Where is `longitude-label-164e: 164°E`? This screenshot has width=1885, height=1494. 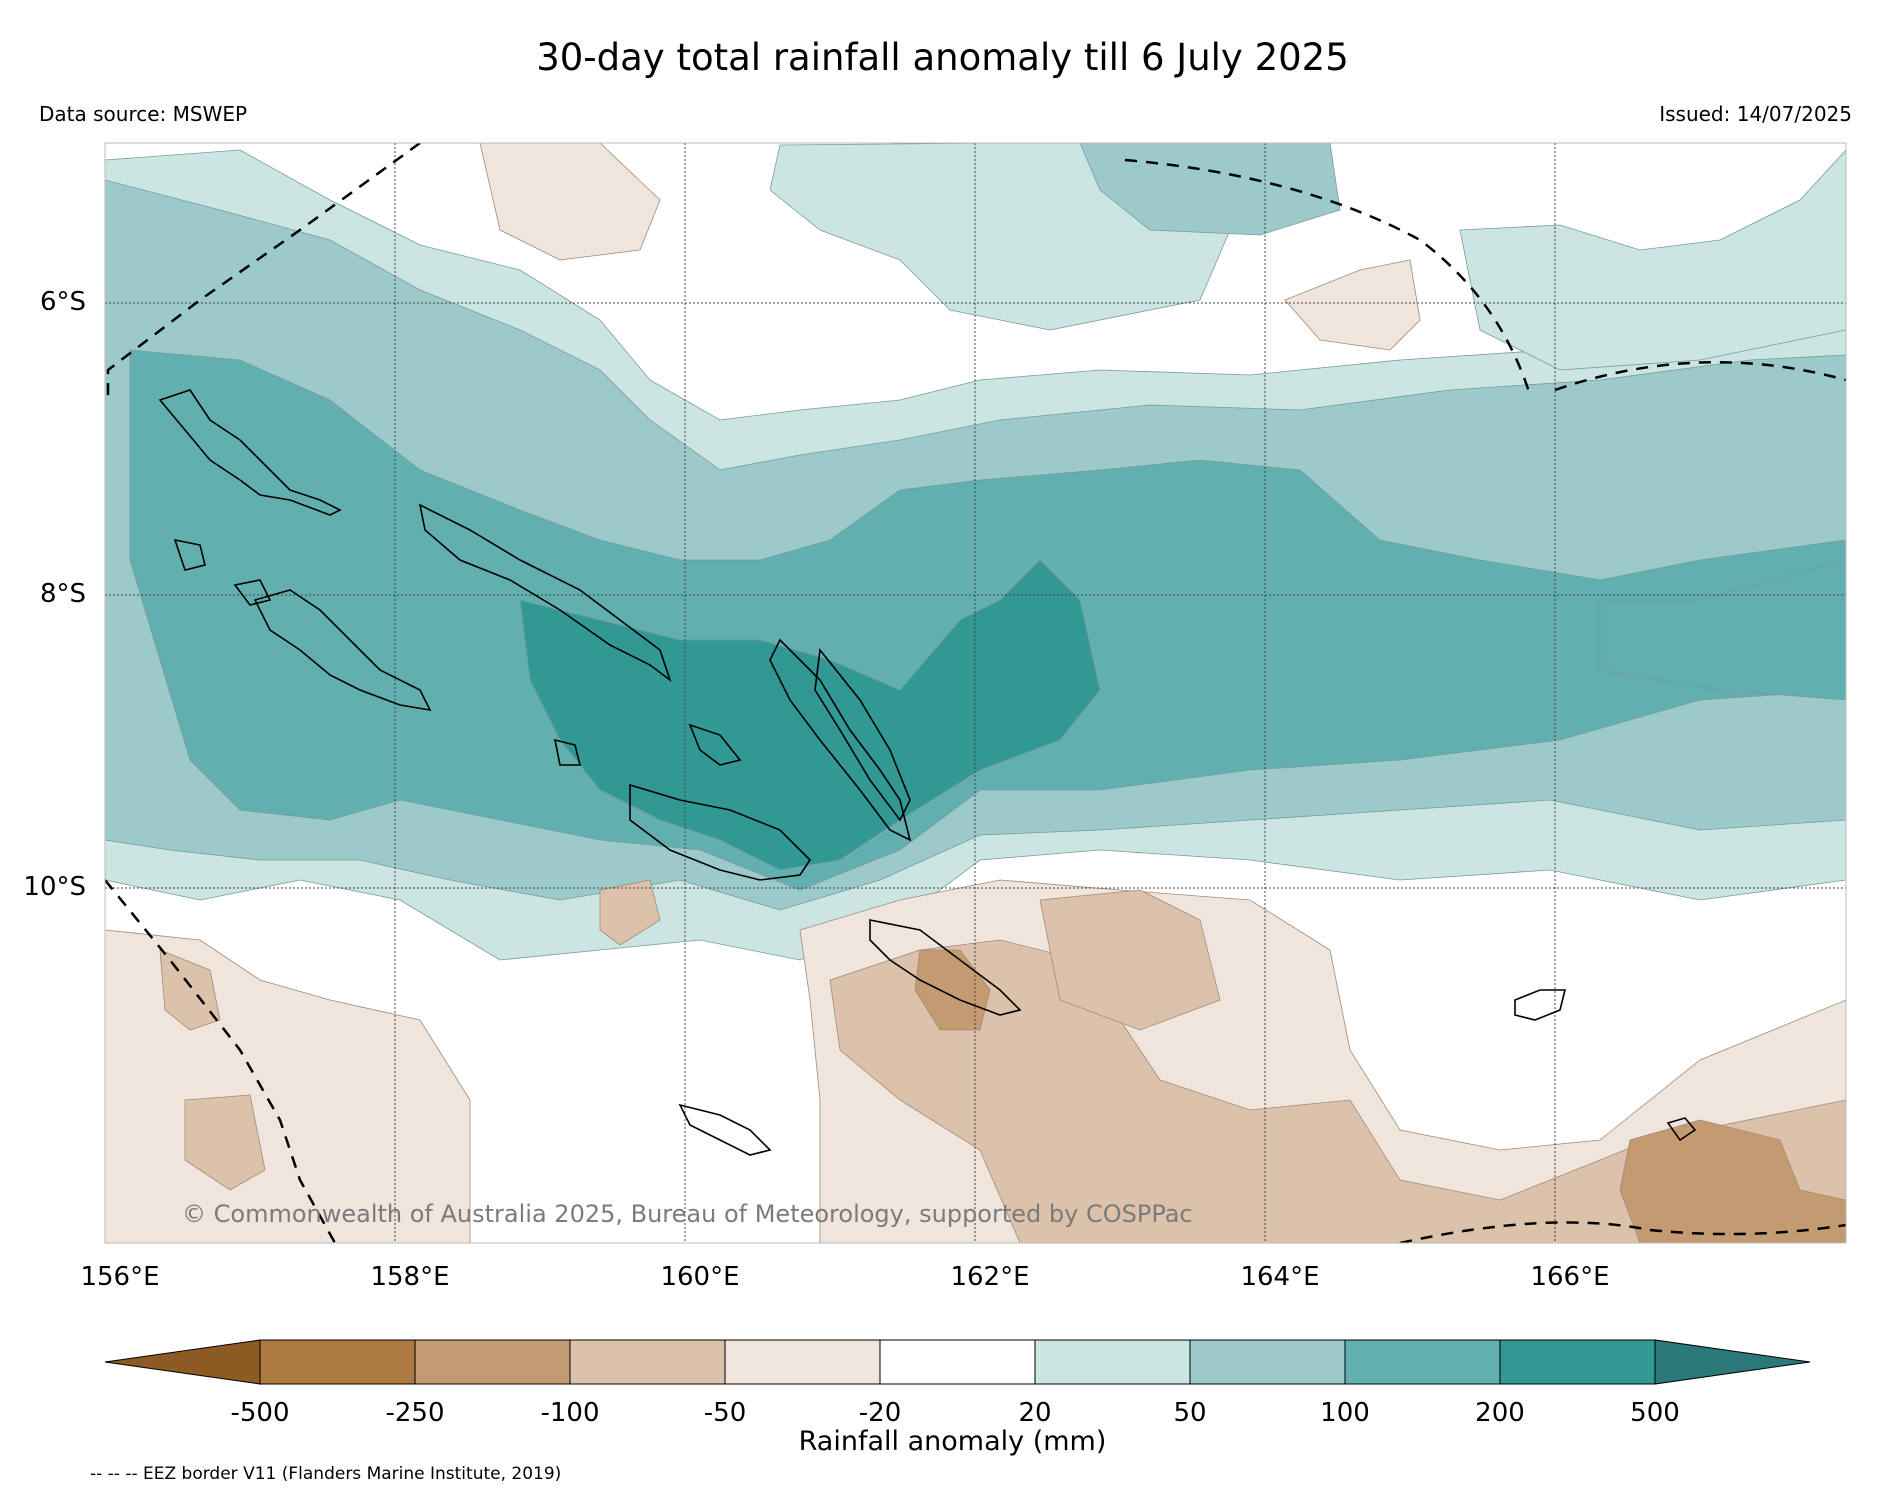 longitude-label-164e: 164°E is located at coordinates (1280, 1277).